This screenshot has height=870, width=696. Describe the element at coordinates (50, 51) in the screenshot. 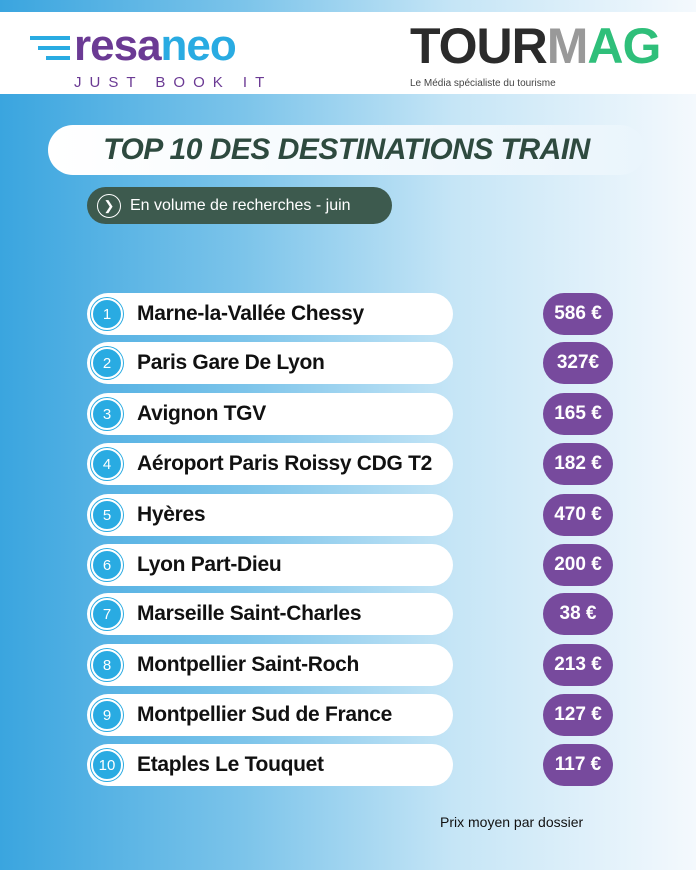

I see `speed-lines-icon` at that location.